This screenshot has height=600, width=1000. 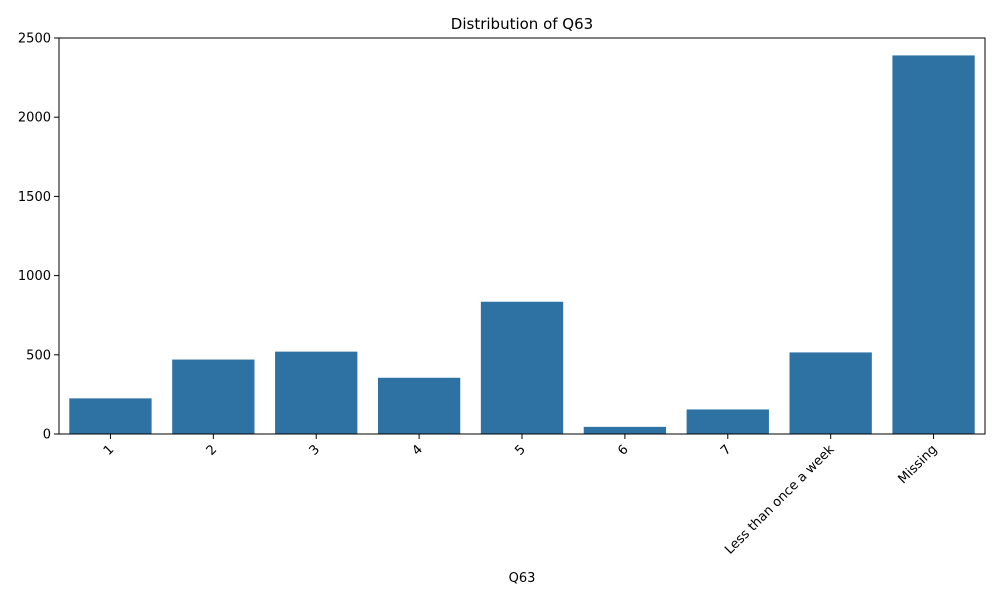 I want to click on y-tick-label: 0, so click(x=47, y=435).